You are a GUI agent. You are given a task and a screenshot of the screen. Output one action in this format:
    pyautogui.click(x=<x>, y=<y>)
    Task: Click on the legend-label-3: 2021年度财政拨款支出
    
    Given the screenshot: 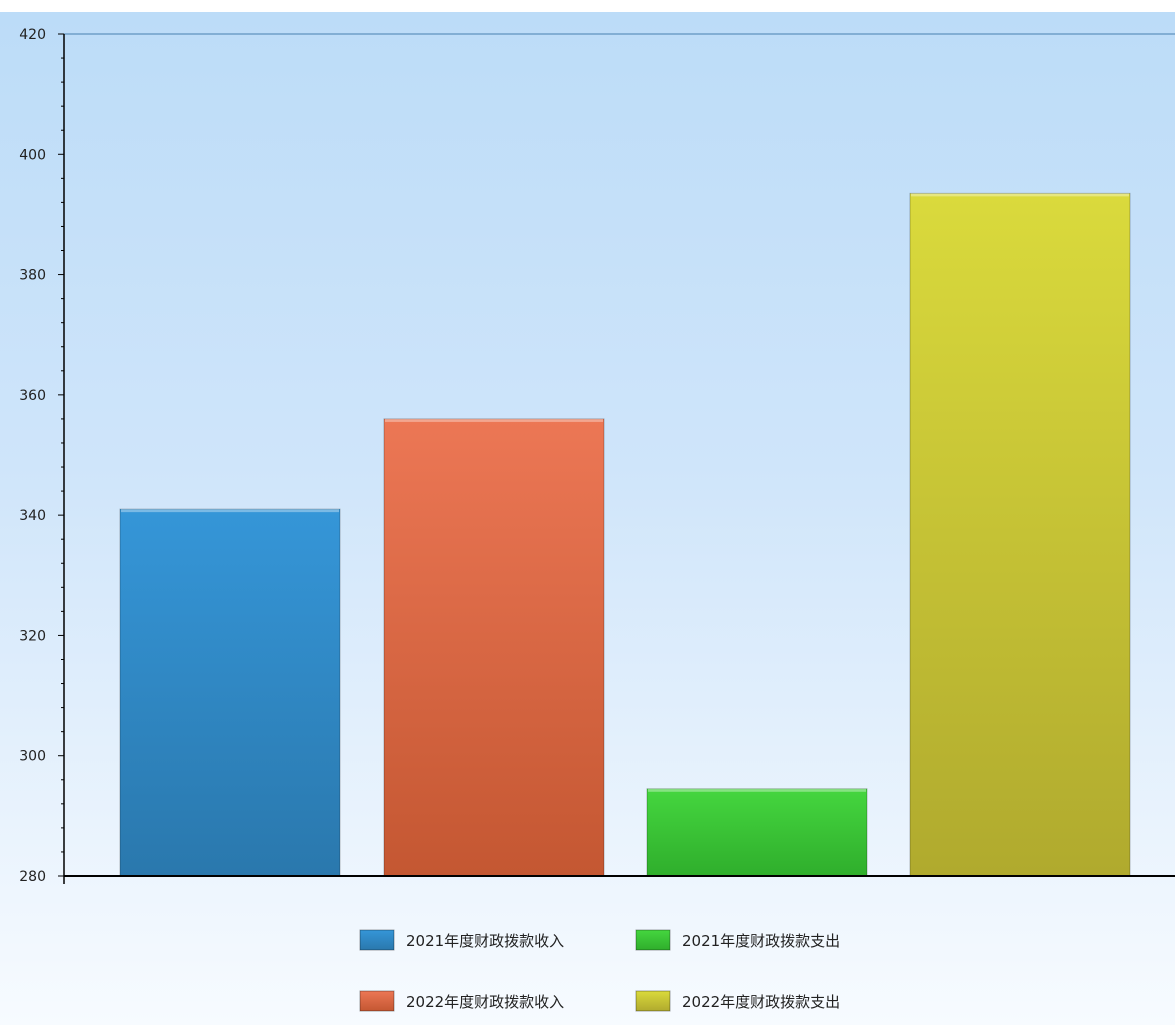 What is the action you would take?
    pyautogui.click(x=761, y=941)
    